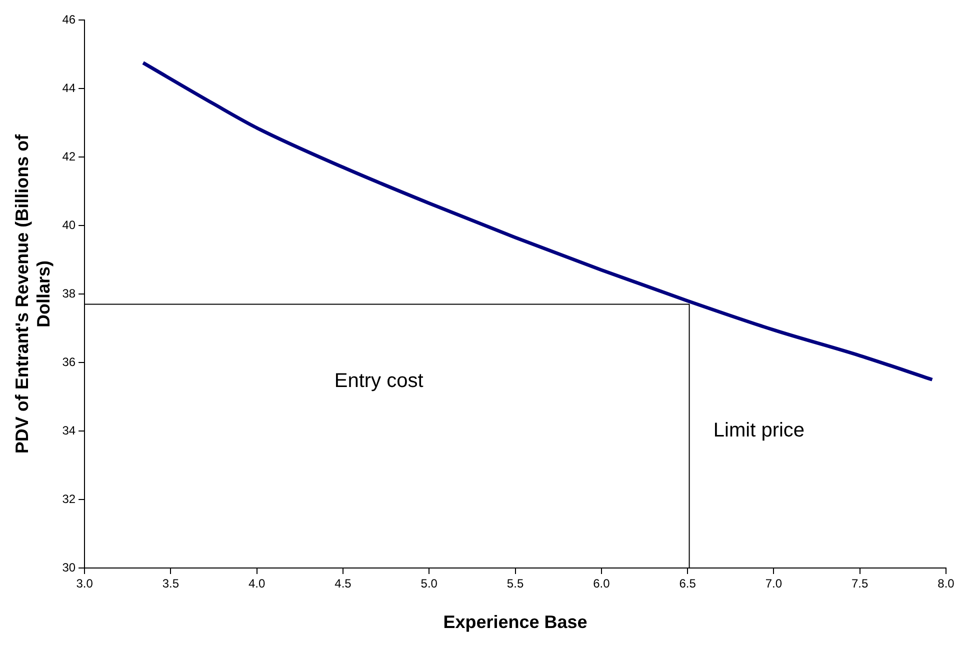  Describe the element at coordinates (33, 293) in the screenshot. I see `y-axis-title: PDV of Entrant's Revenue (Billions of Dollars)` at that location.